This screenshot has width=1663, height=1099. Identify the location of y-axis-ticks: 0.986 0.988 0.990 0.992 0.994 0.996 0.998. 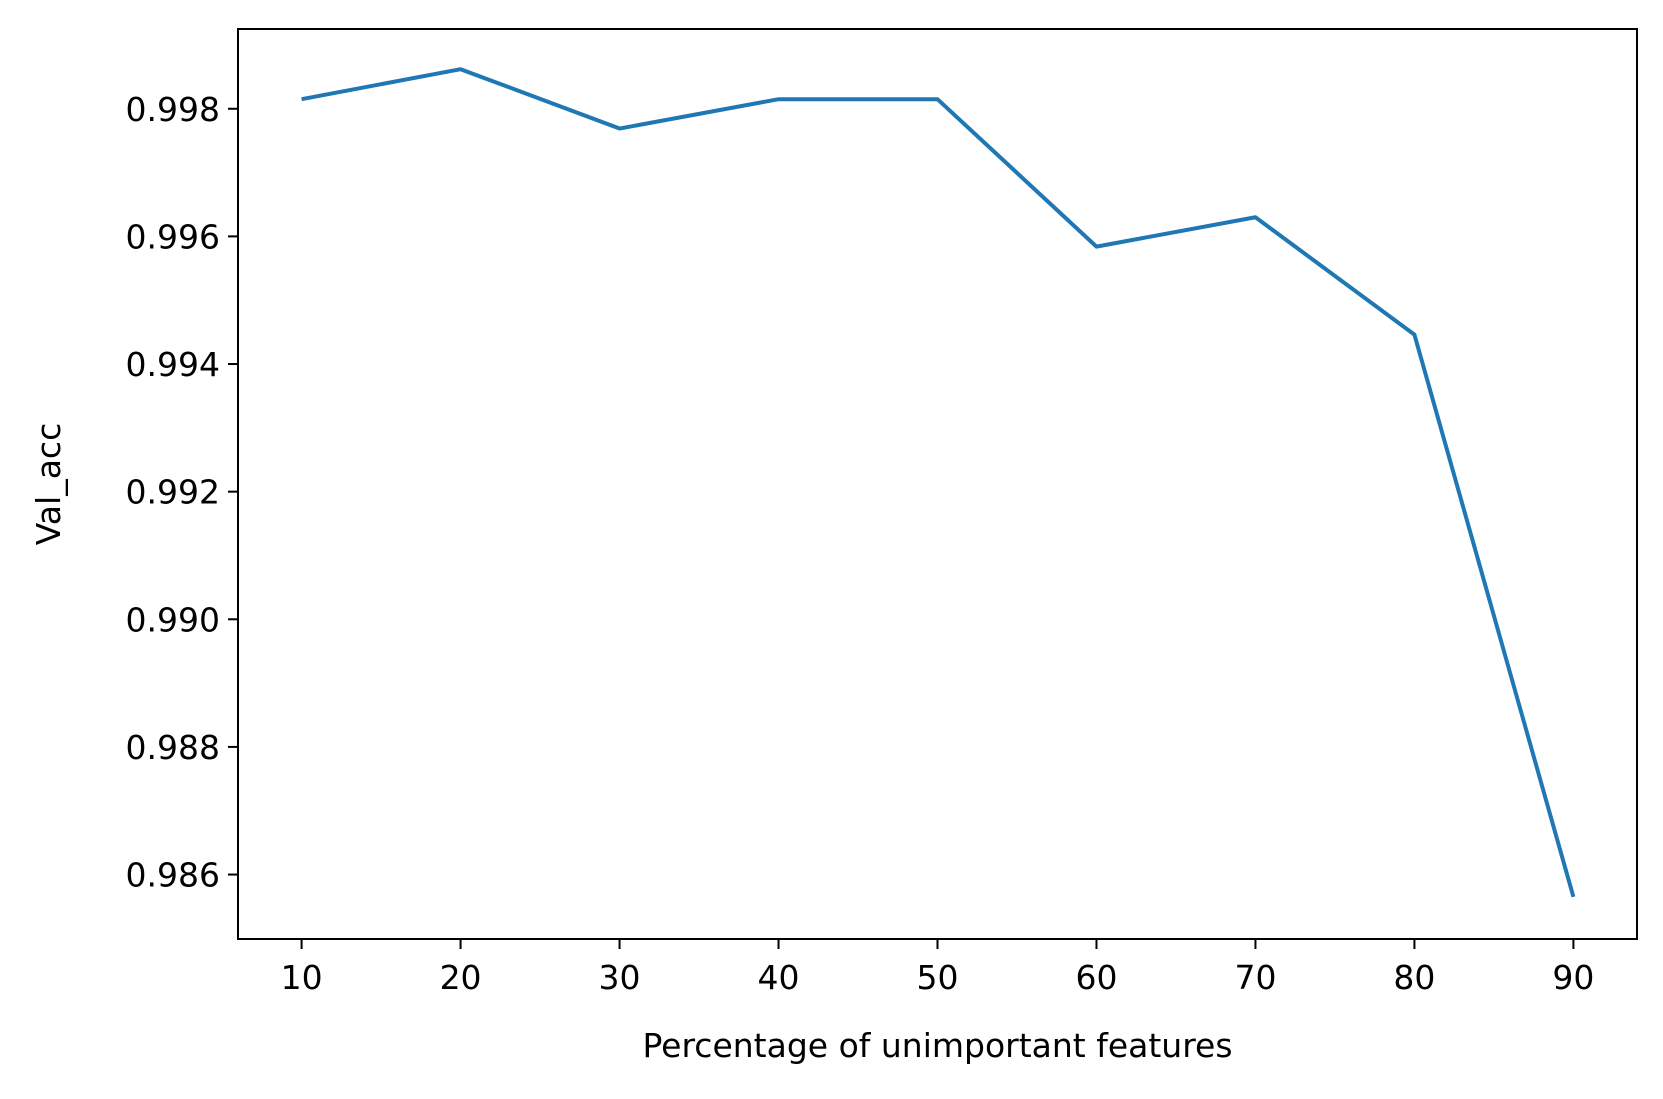
(182, 492).